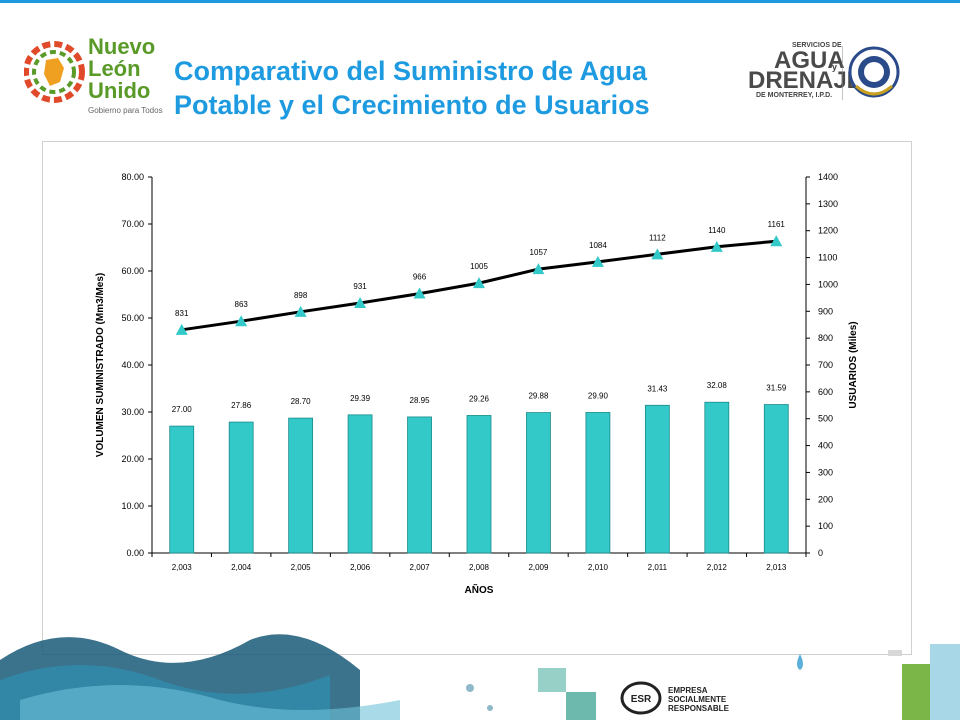 This screenshot has height=721, width=960. What do you see at coordinates (777, 224) in the screenshot?
I see `users-value-label: 1161` at bounding box center [777, 224].